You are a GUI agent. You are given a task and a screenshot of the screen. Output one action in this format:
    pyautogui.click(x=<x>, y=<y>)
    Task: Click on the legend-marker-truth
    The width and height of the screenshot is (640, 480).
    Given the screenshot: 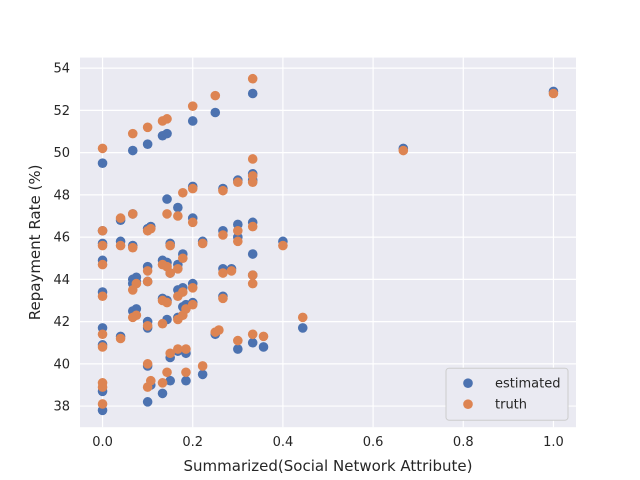 What is the action you would take?
    pyautogui.click(x=468, y=404)
    